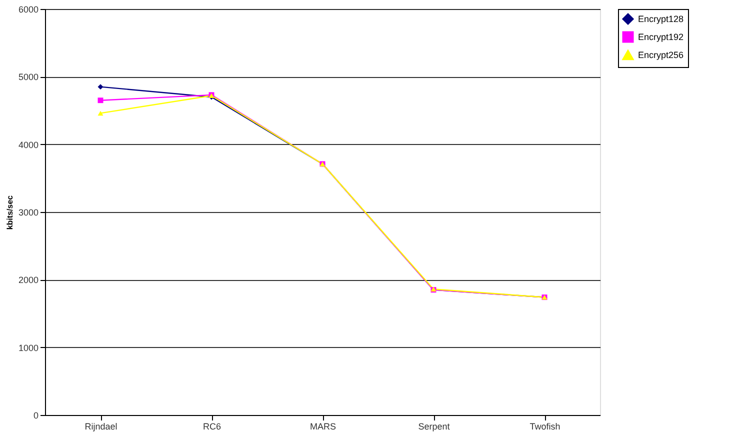 This screenshot has height=443, width=731. I want to click on x-tick-label: Rijndael, so click(101, 427).